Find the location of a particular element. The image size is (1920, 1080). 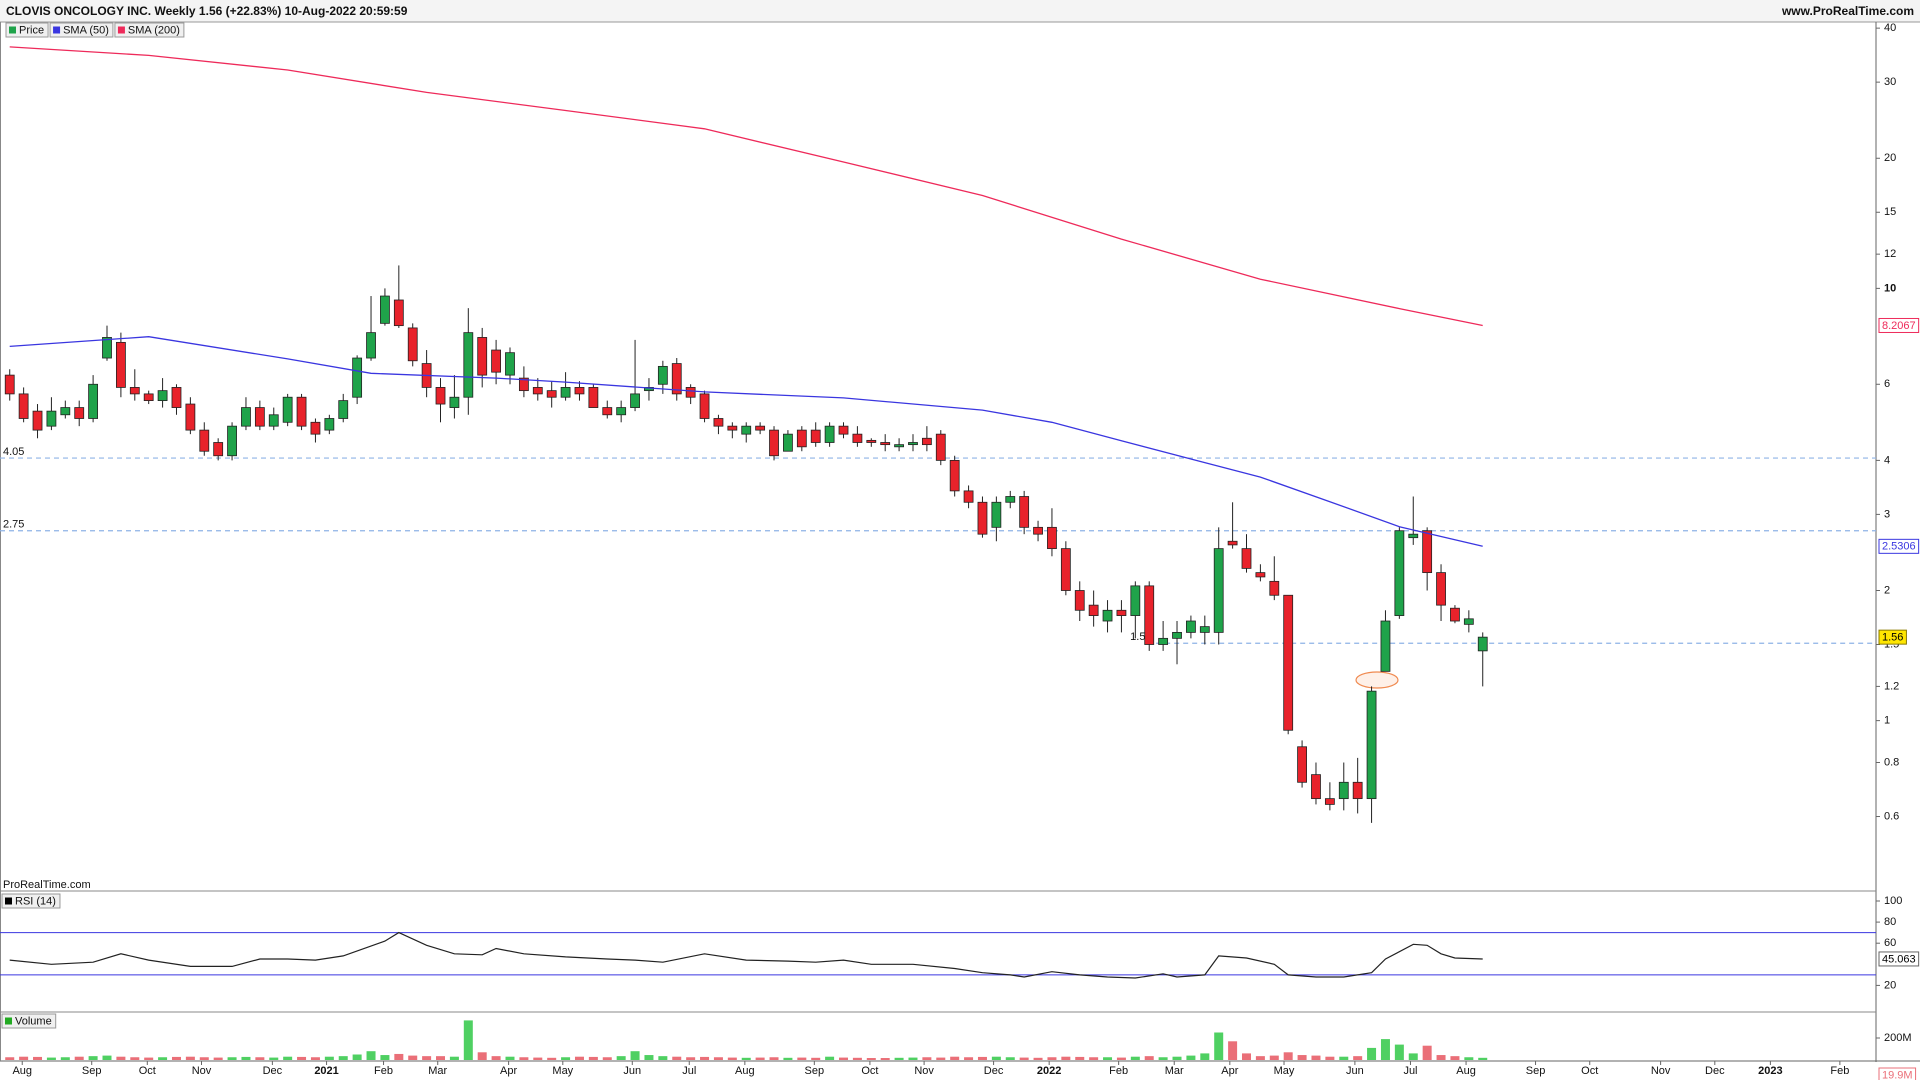

x-tick-label: Dec is located at coordinates (1715, 1071).